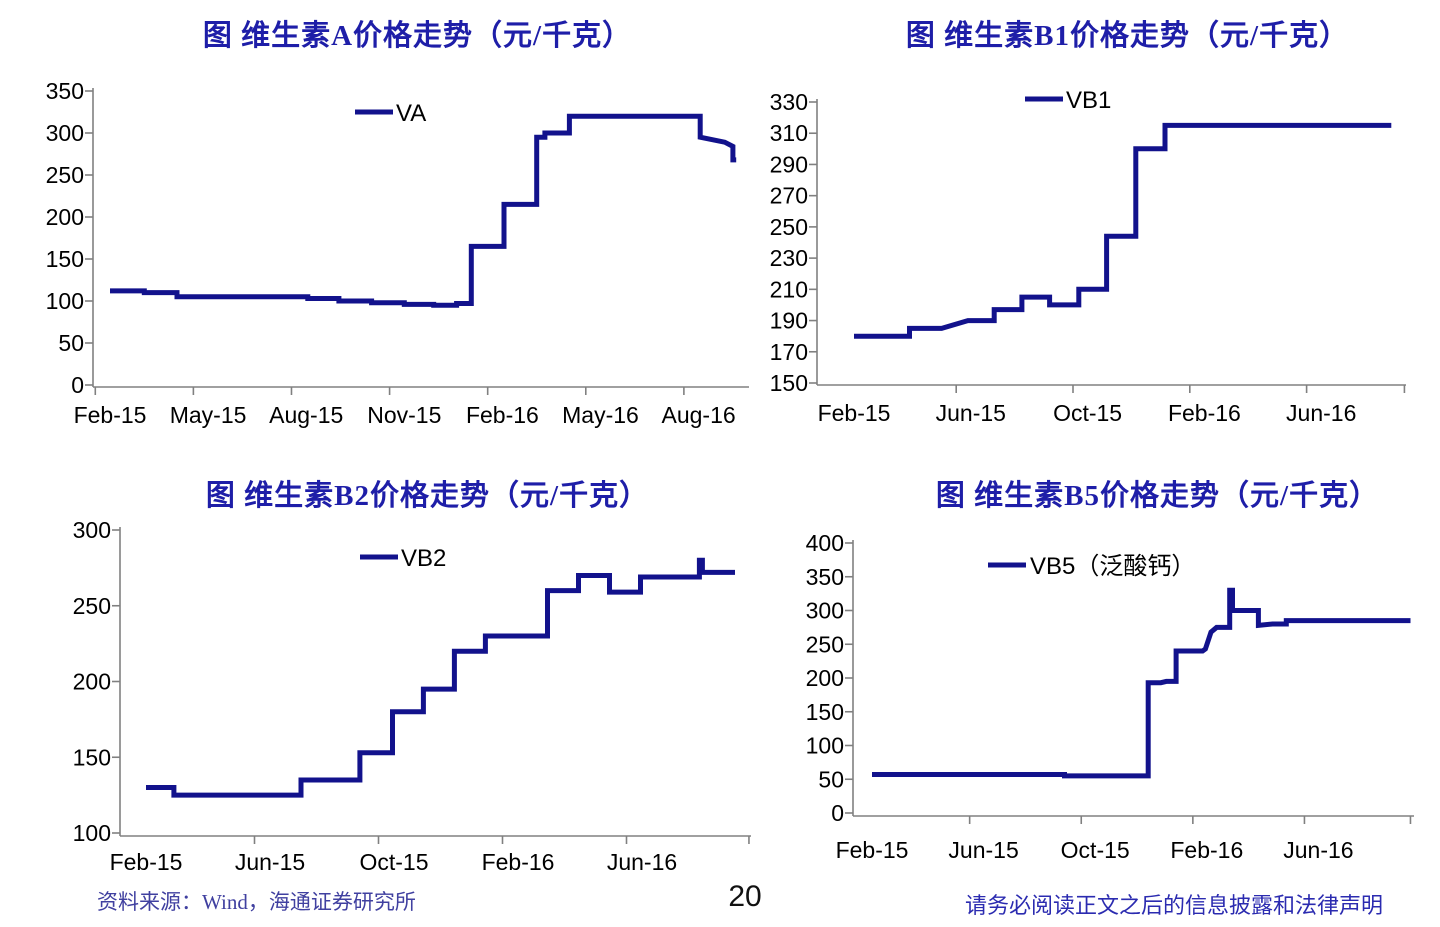  What do you see at coordinates (789, 164) in the screenshot?
I see `y-tick-label: 290` at bounding box center [789, 164].